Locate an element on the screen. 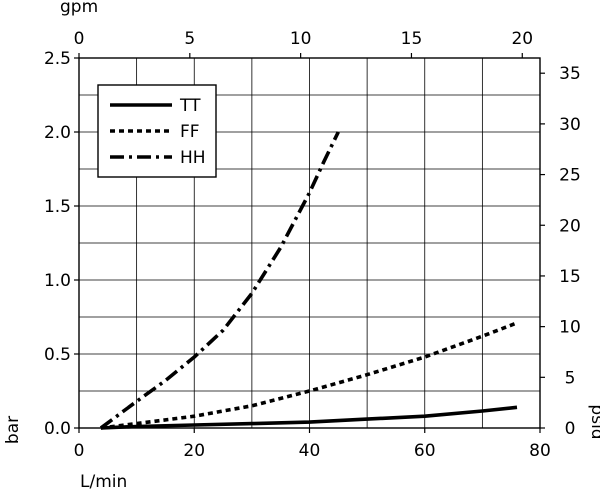  right-tick-label: 25 is located at coordinates (570, 176).